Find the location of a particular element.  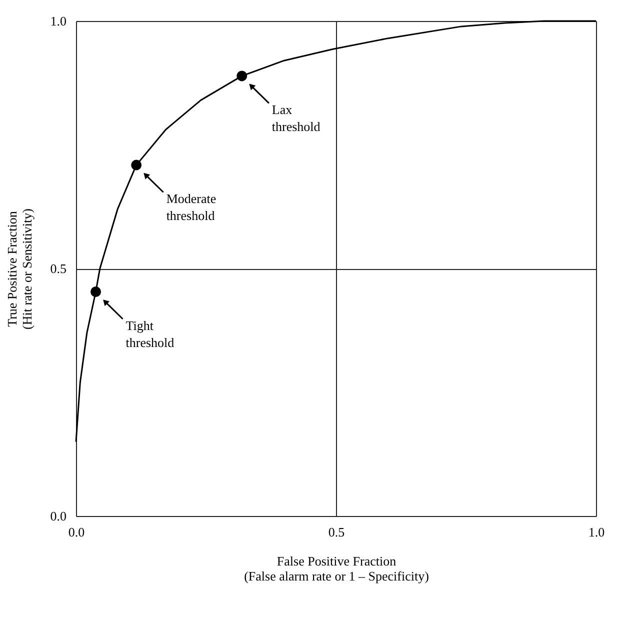

x-tick-label: 0.5 is located at coordinates (336, 532).